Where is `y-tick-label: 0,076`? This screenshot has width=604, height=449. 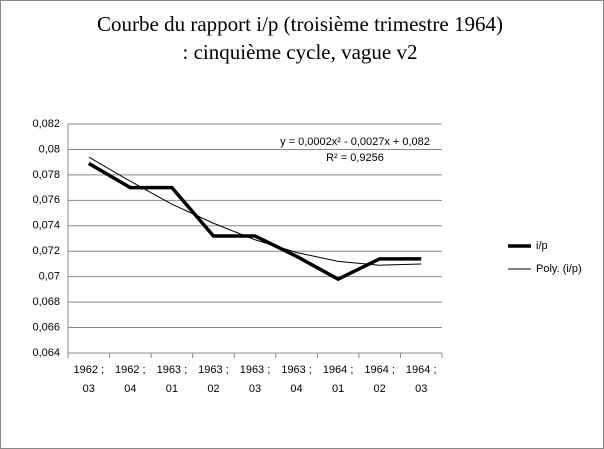
y-tick-label: 0,076 is located at coordinates (46, 200).